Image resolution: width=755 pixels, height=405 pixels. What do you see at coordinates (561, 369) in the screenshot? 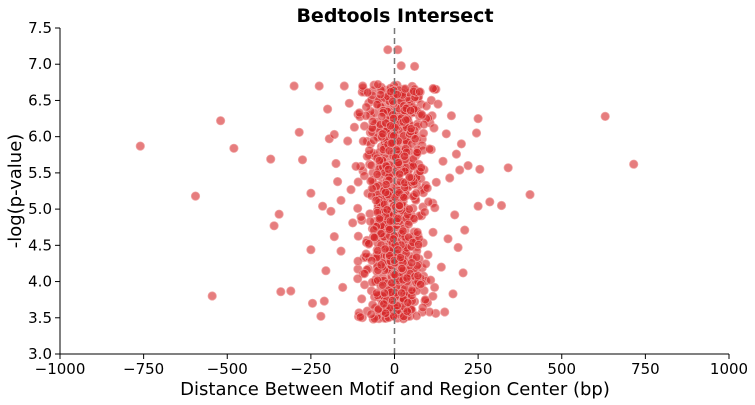
I see `x-tick-label: 500` at bounding box center [561, 369].